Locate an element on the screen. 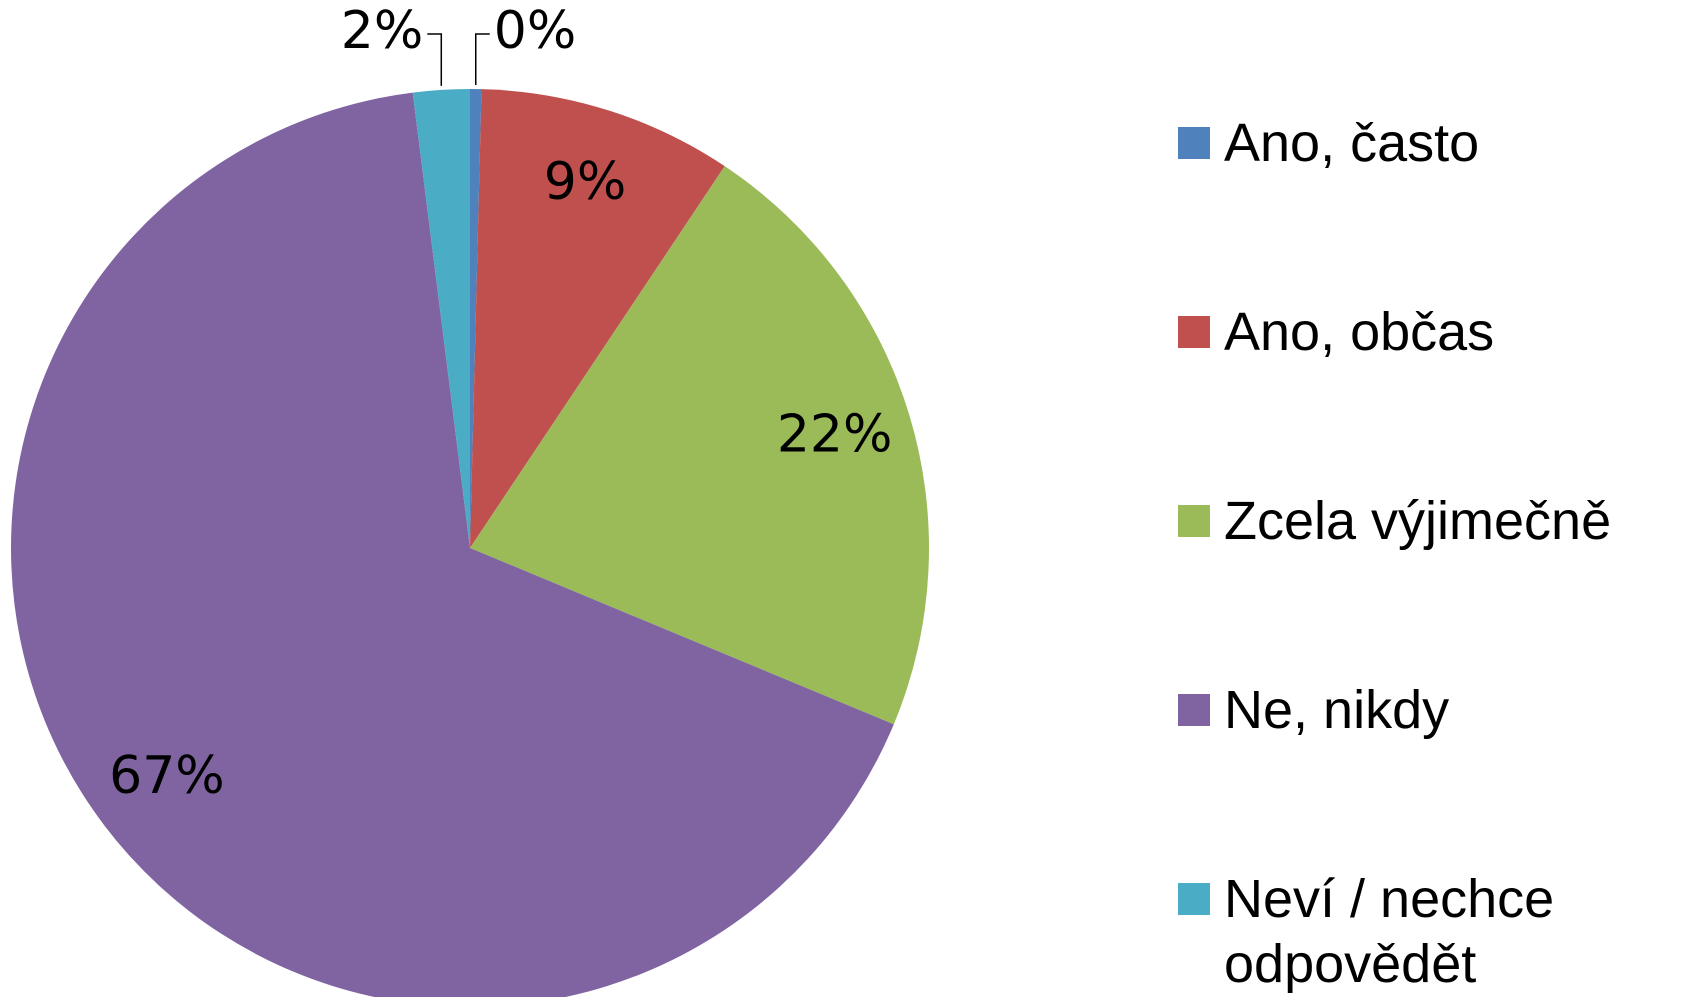 The width and height of the screenshot is (1689, 997). legend-item: Ano, často is located at coordinates (1430, 143).